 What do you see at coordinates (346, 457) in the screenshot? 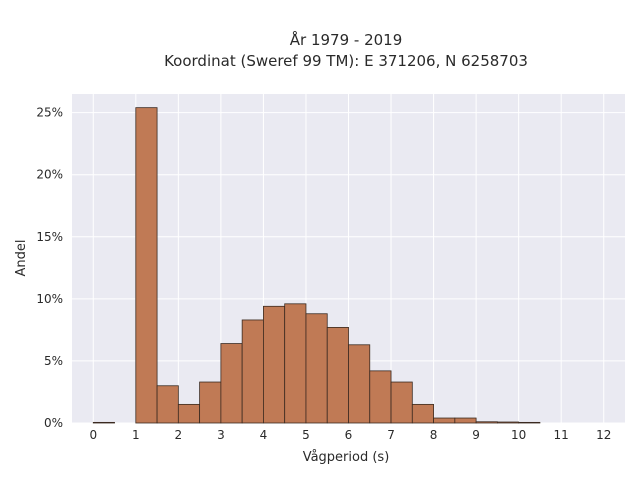
I see `x-axis-label: Vågperiod (s)` at bounding box center [346, 457].